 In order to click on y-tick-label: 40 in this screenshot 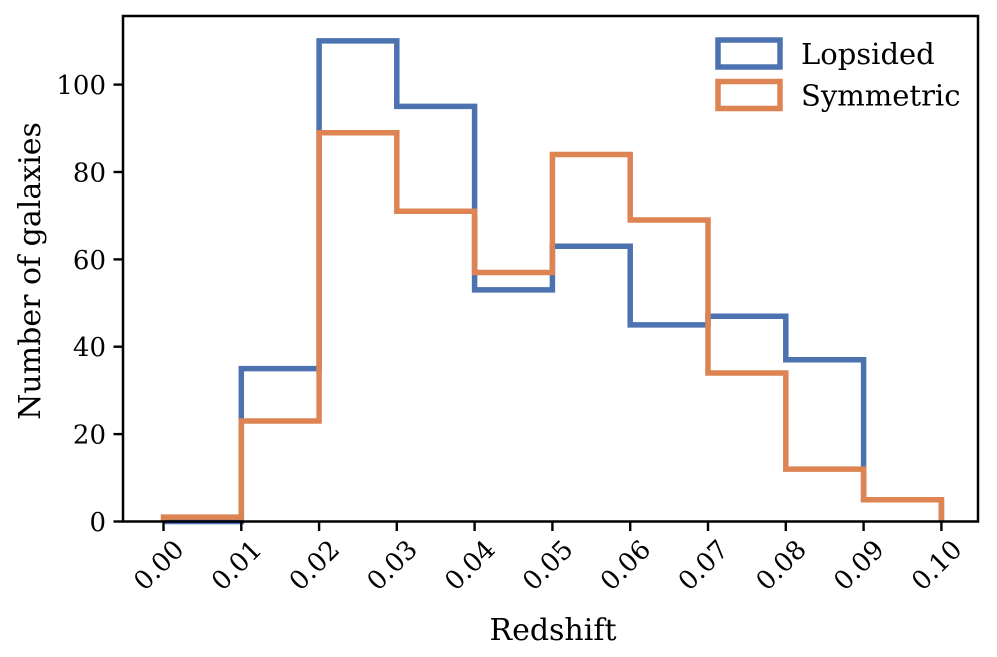, I will do `click(89, 348)`.